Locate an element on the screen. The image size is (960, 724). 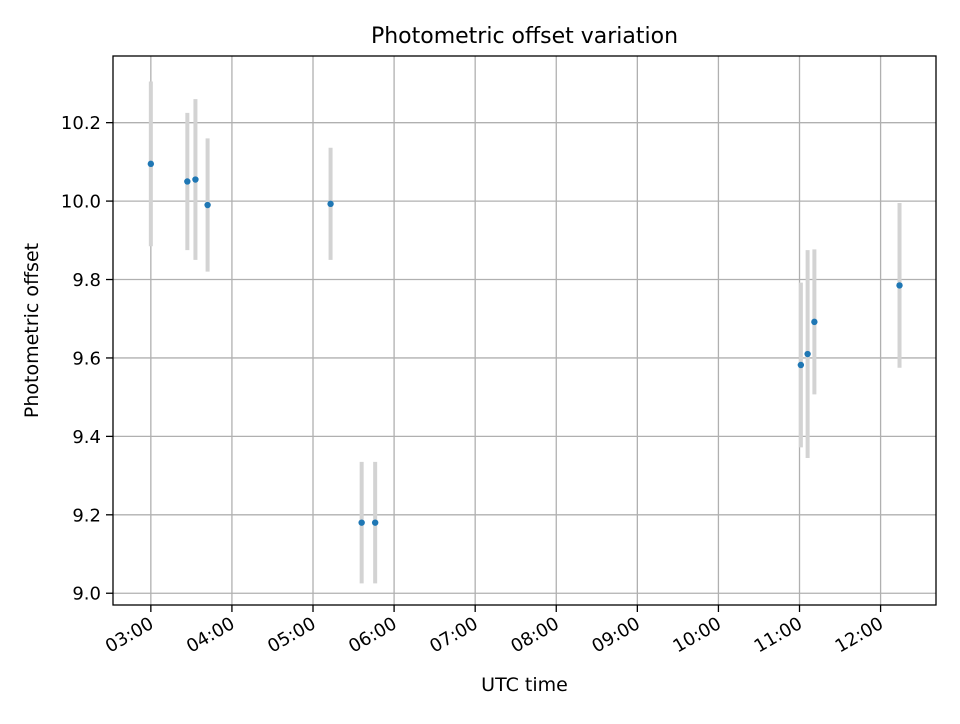
y-tick-label: 10.0 is located at coordinates (81, 202).